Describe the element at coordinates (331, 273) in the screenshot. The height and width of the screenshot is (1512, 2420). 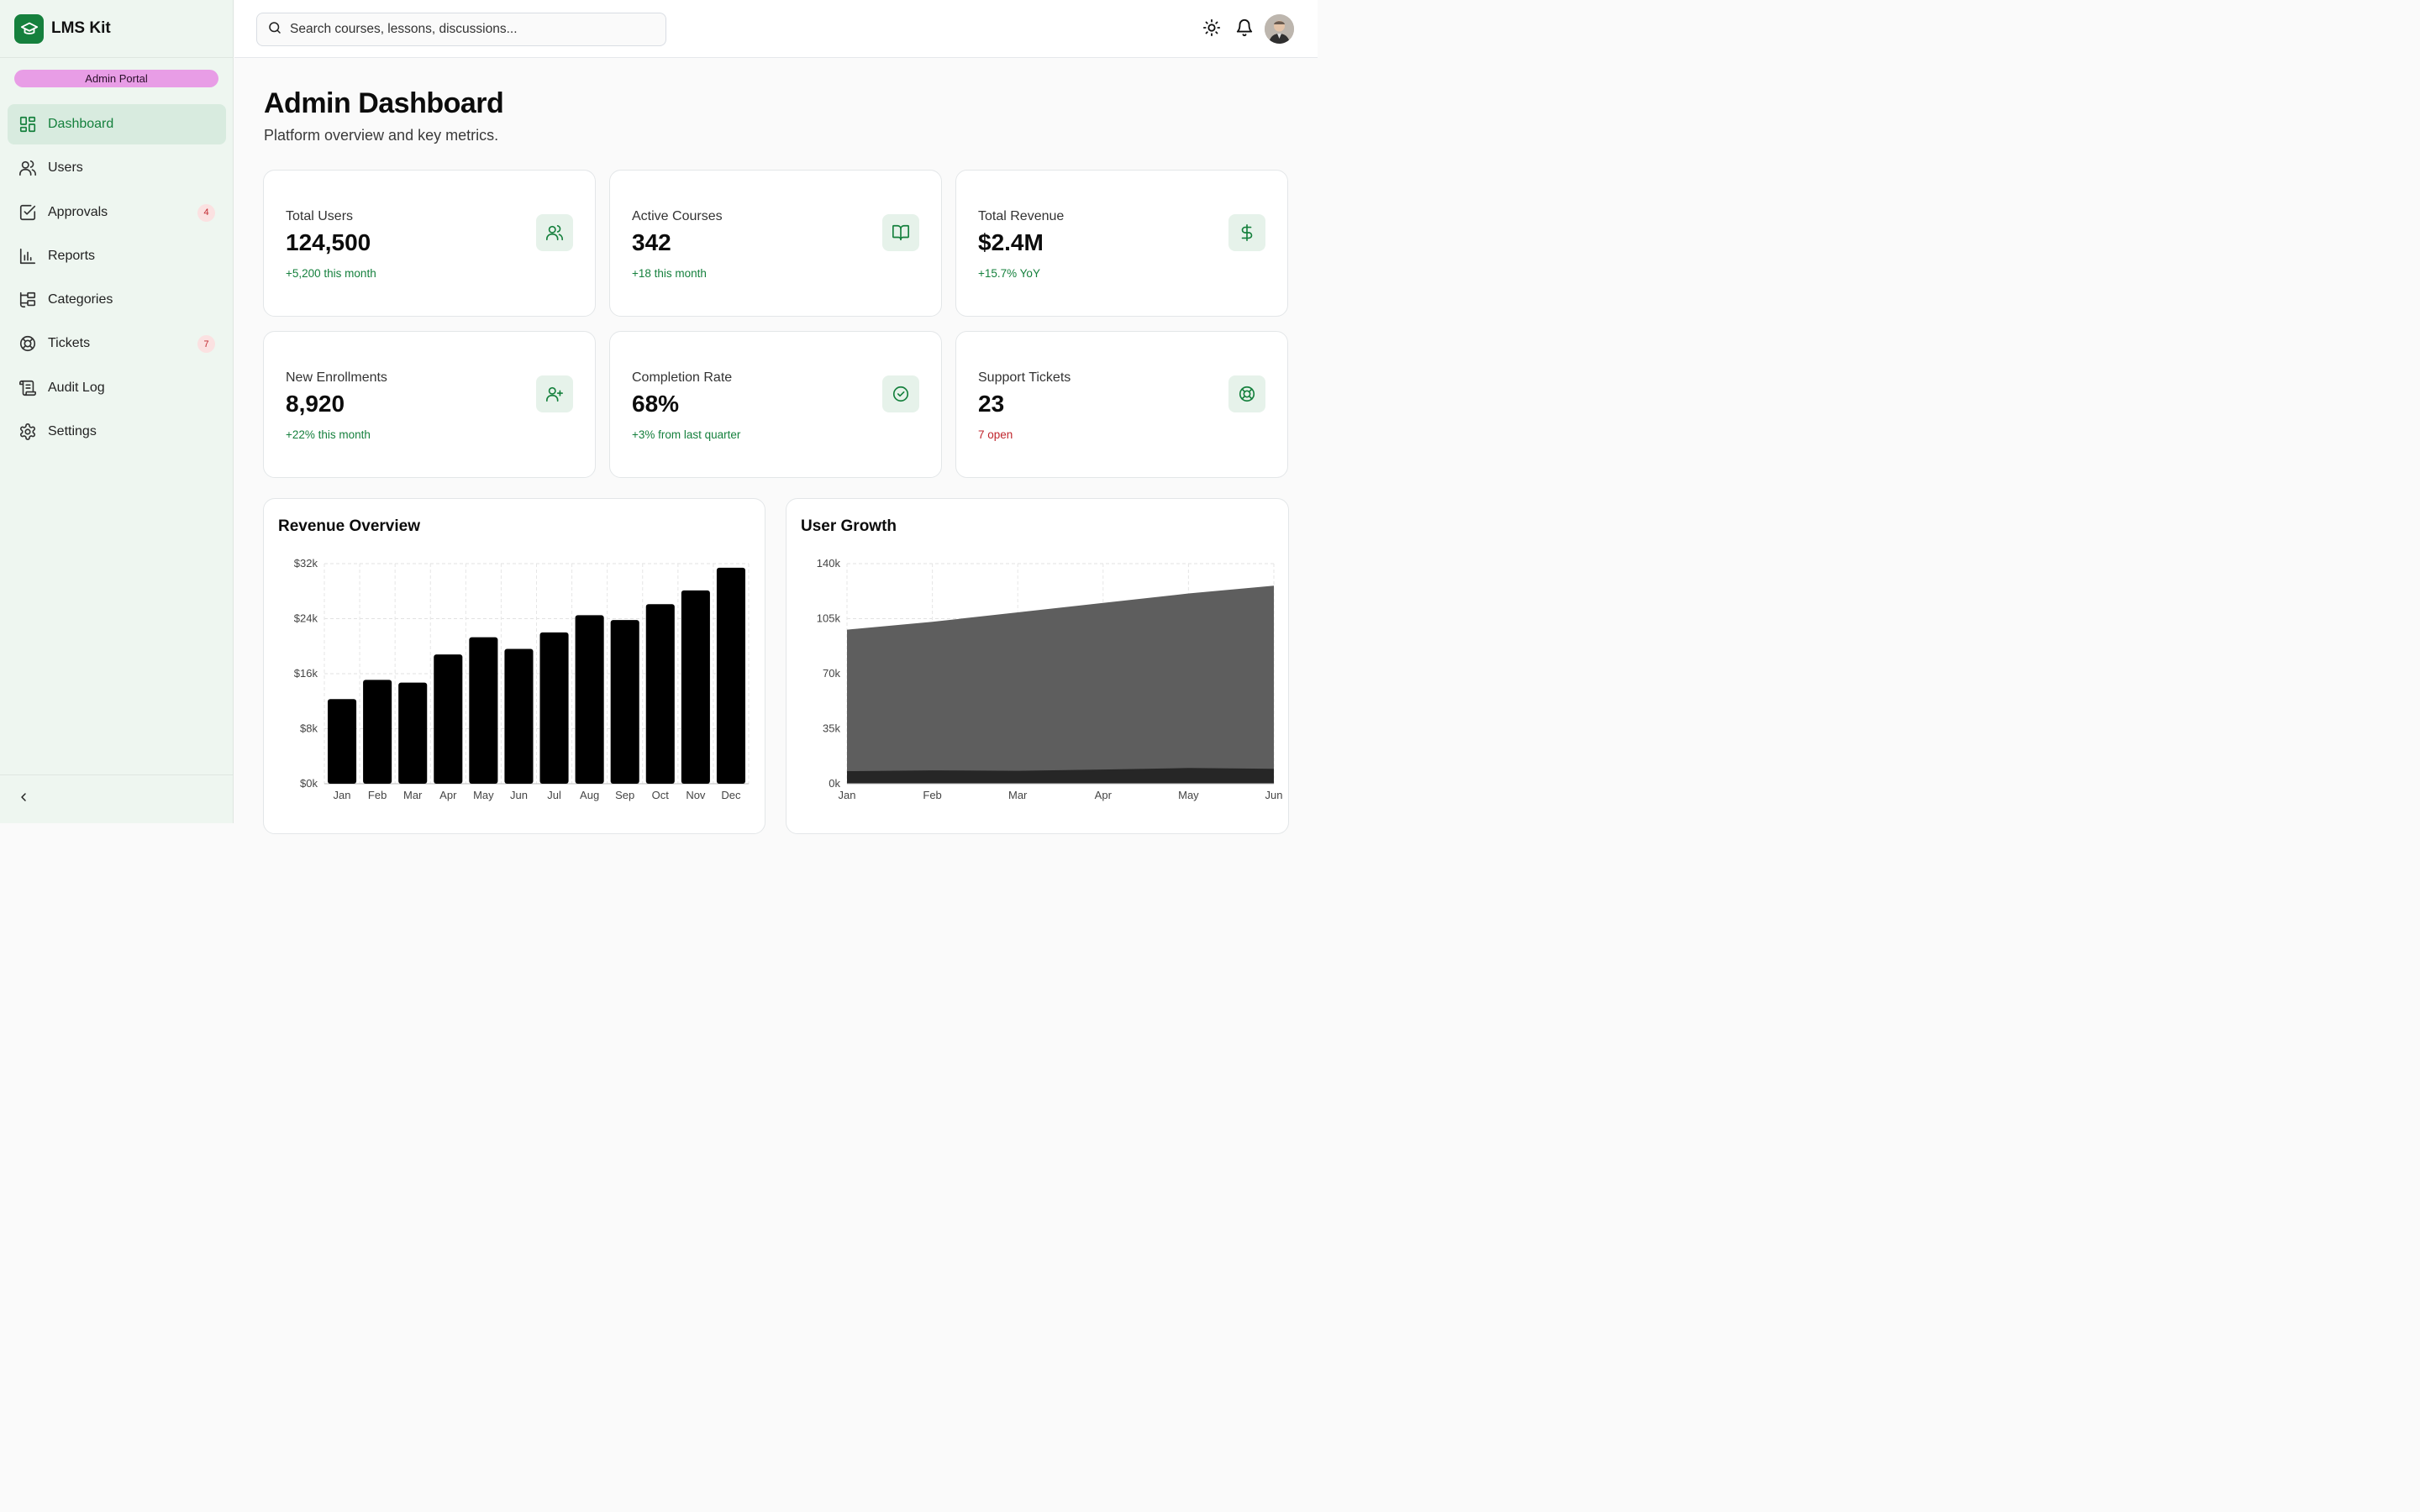
I see `stat-change: +5,200 this month` at that location.